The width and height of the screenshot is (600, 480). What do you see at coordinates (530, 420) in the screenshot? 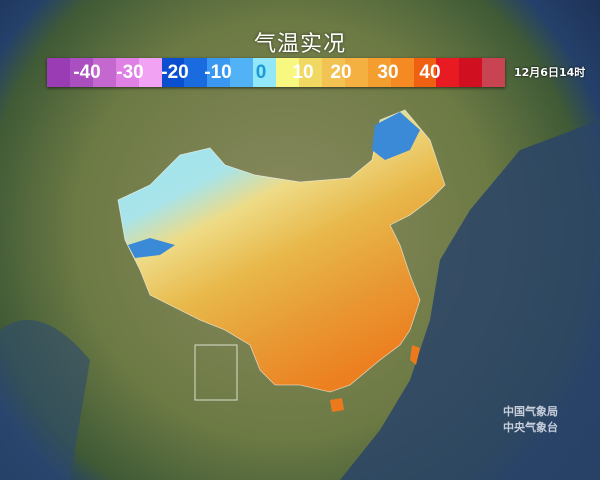
I see `agency-watermark: 中国气象局 中央气象台` at bounding box center [530, 420].